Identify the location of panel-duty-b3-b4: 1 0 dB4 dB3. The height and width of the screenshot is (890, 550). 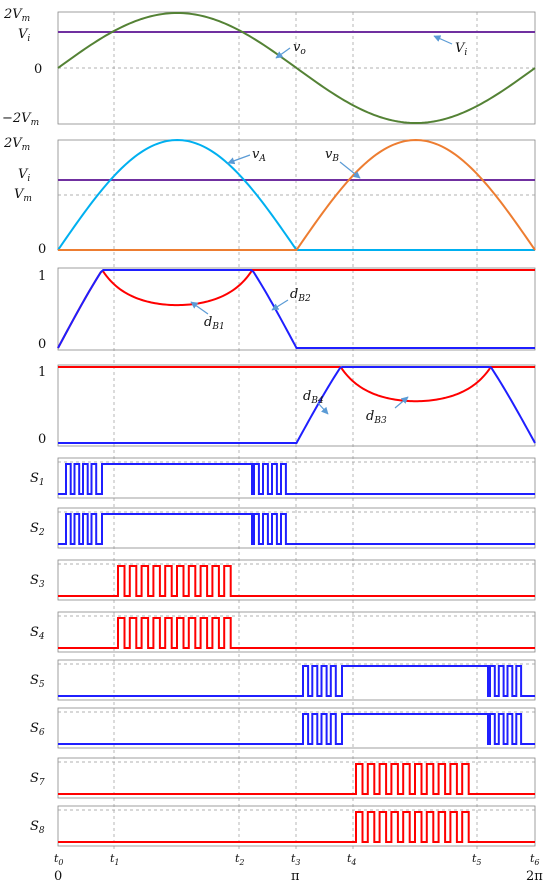
(287, 405).